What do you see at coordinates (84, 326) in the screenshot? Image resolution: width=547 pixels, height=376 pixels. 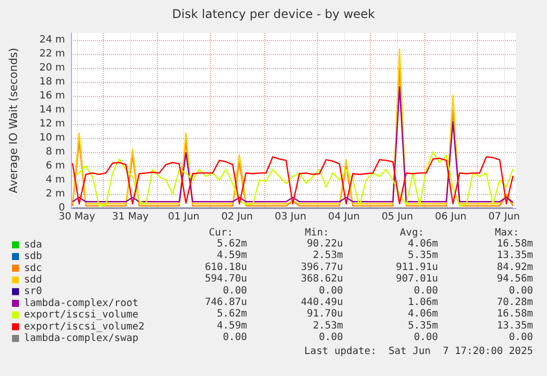 I see `legend-label: export/iscsi_volume2` at bounding box center [84, 326].